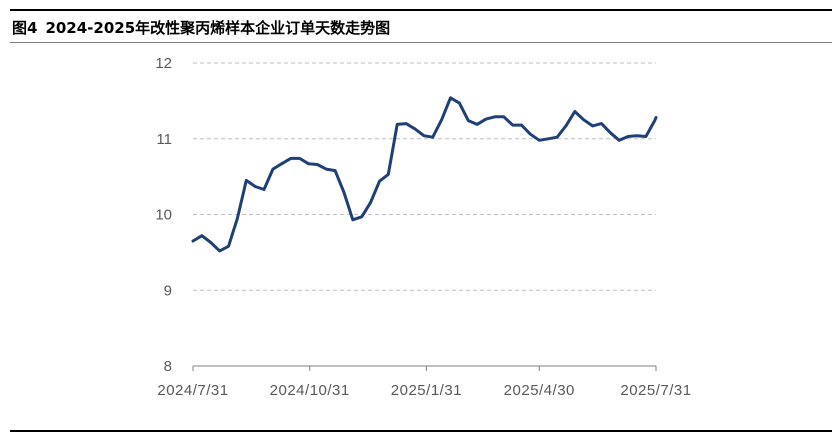 This screenshot has width=834, height=435. What do you see at coordinates (539, 390) in the screenshot?
I see `x-tick-label-3: 2025/4/30` at bounding box center [539, 390].